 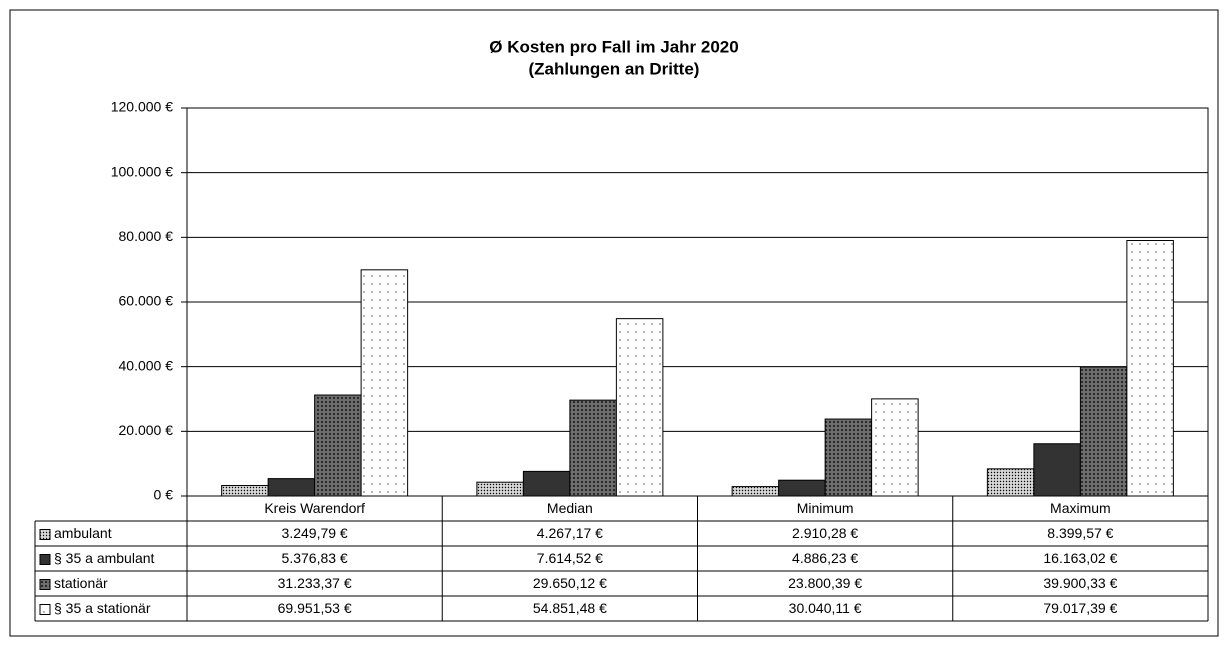 I want to click on chart-subtitle: (Zahlungen an Dritte), so click(x=614, y=68).